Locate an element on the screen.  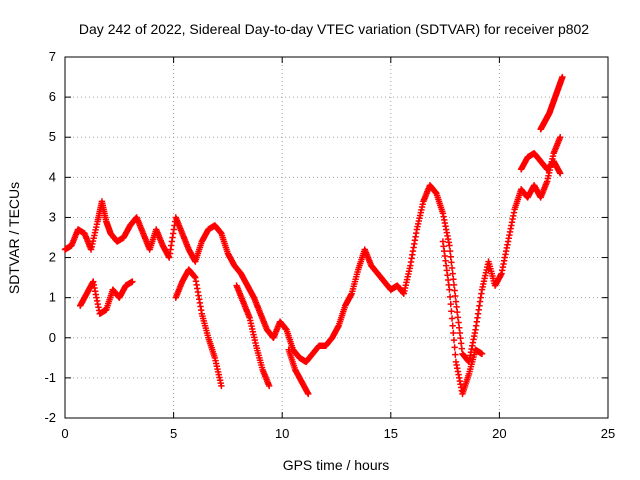
y-tick-label: 4 is located at coordinates (52, 176).